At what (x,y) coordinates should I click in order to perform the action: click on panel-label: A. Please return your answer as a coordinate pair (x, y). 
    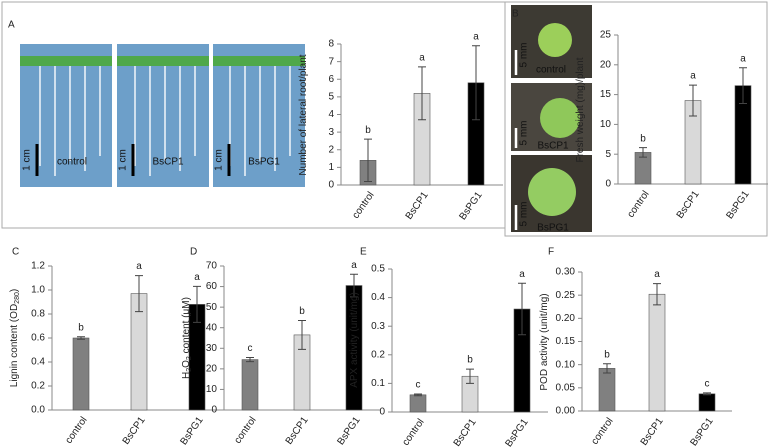
    Looking at the image, I should click on (11, 25).